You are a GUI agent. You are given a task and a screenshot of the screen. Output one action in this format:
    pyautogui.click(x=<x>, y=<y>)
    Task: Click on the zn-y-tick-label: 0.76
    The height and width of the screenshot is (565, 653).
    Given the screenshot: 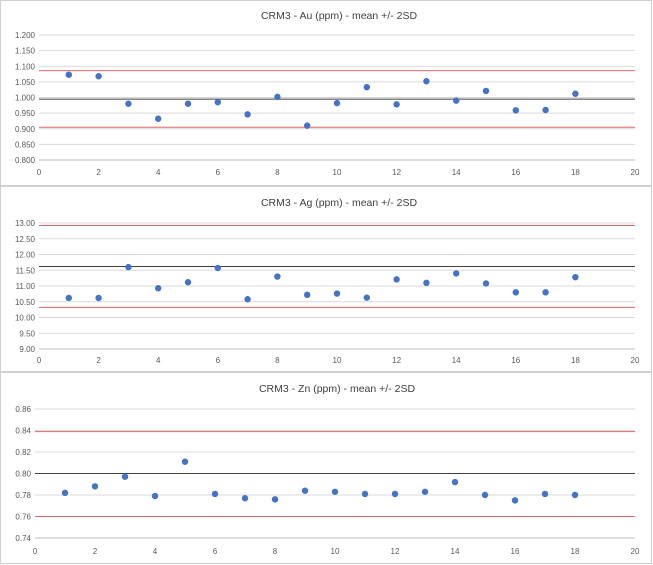 What is the action you would take?
    pyautogui.click(x=23, y=517)
    